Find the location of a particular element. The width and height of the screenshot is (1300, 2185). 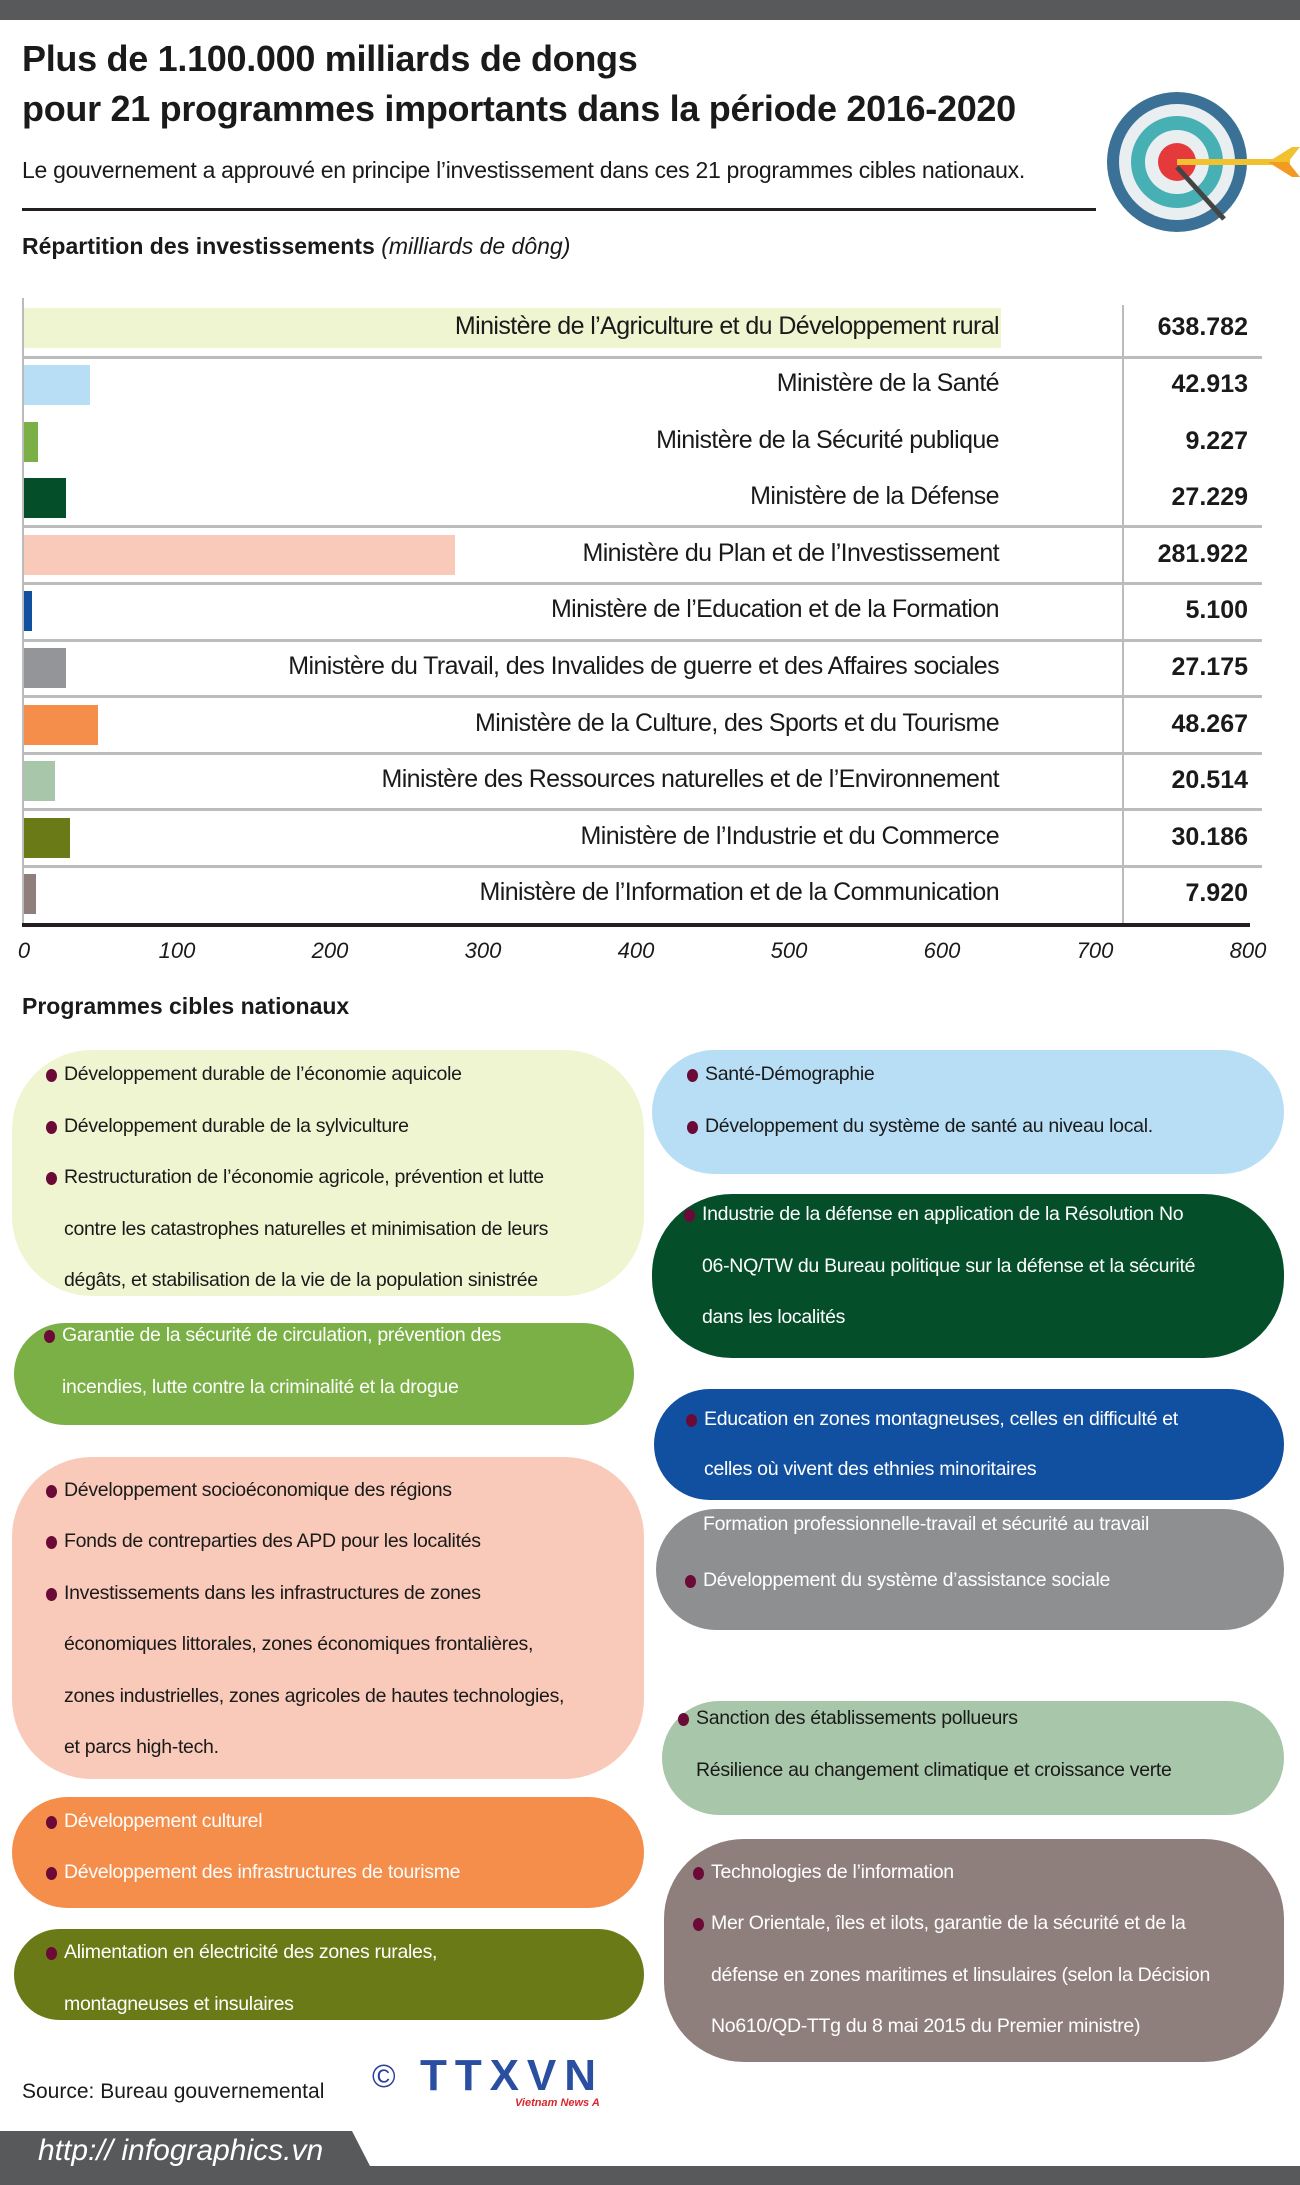

x-tick-label: 800 is located at coordinates (1248, 950).